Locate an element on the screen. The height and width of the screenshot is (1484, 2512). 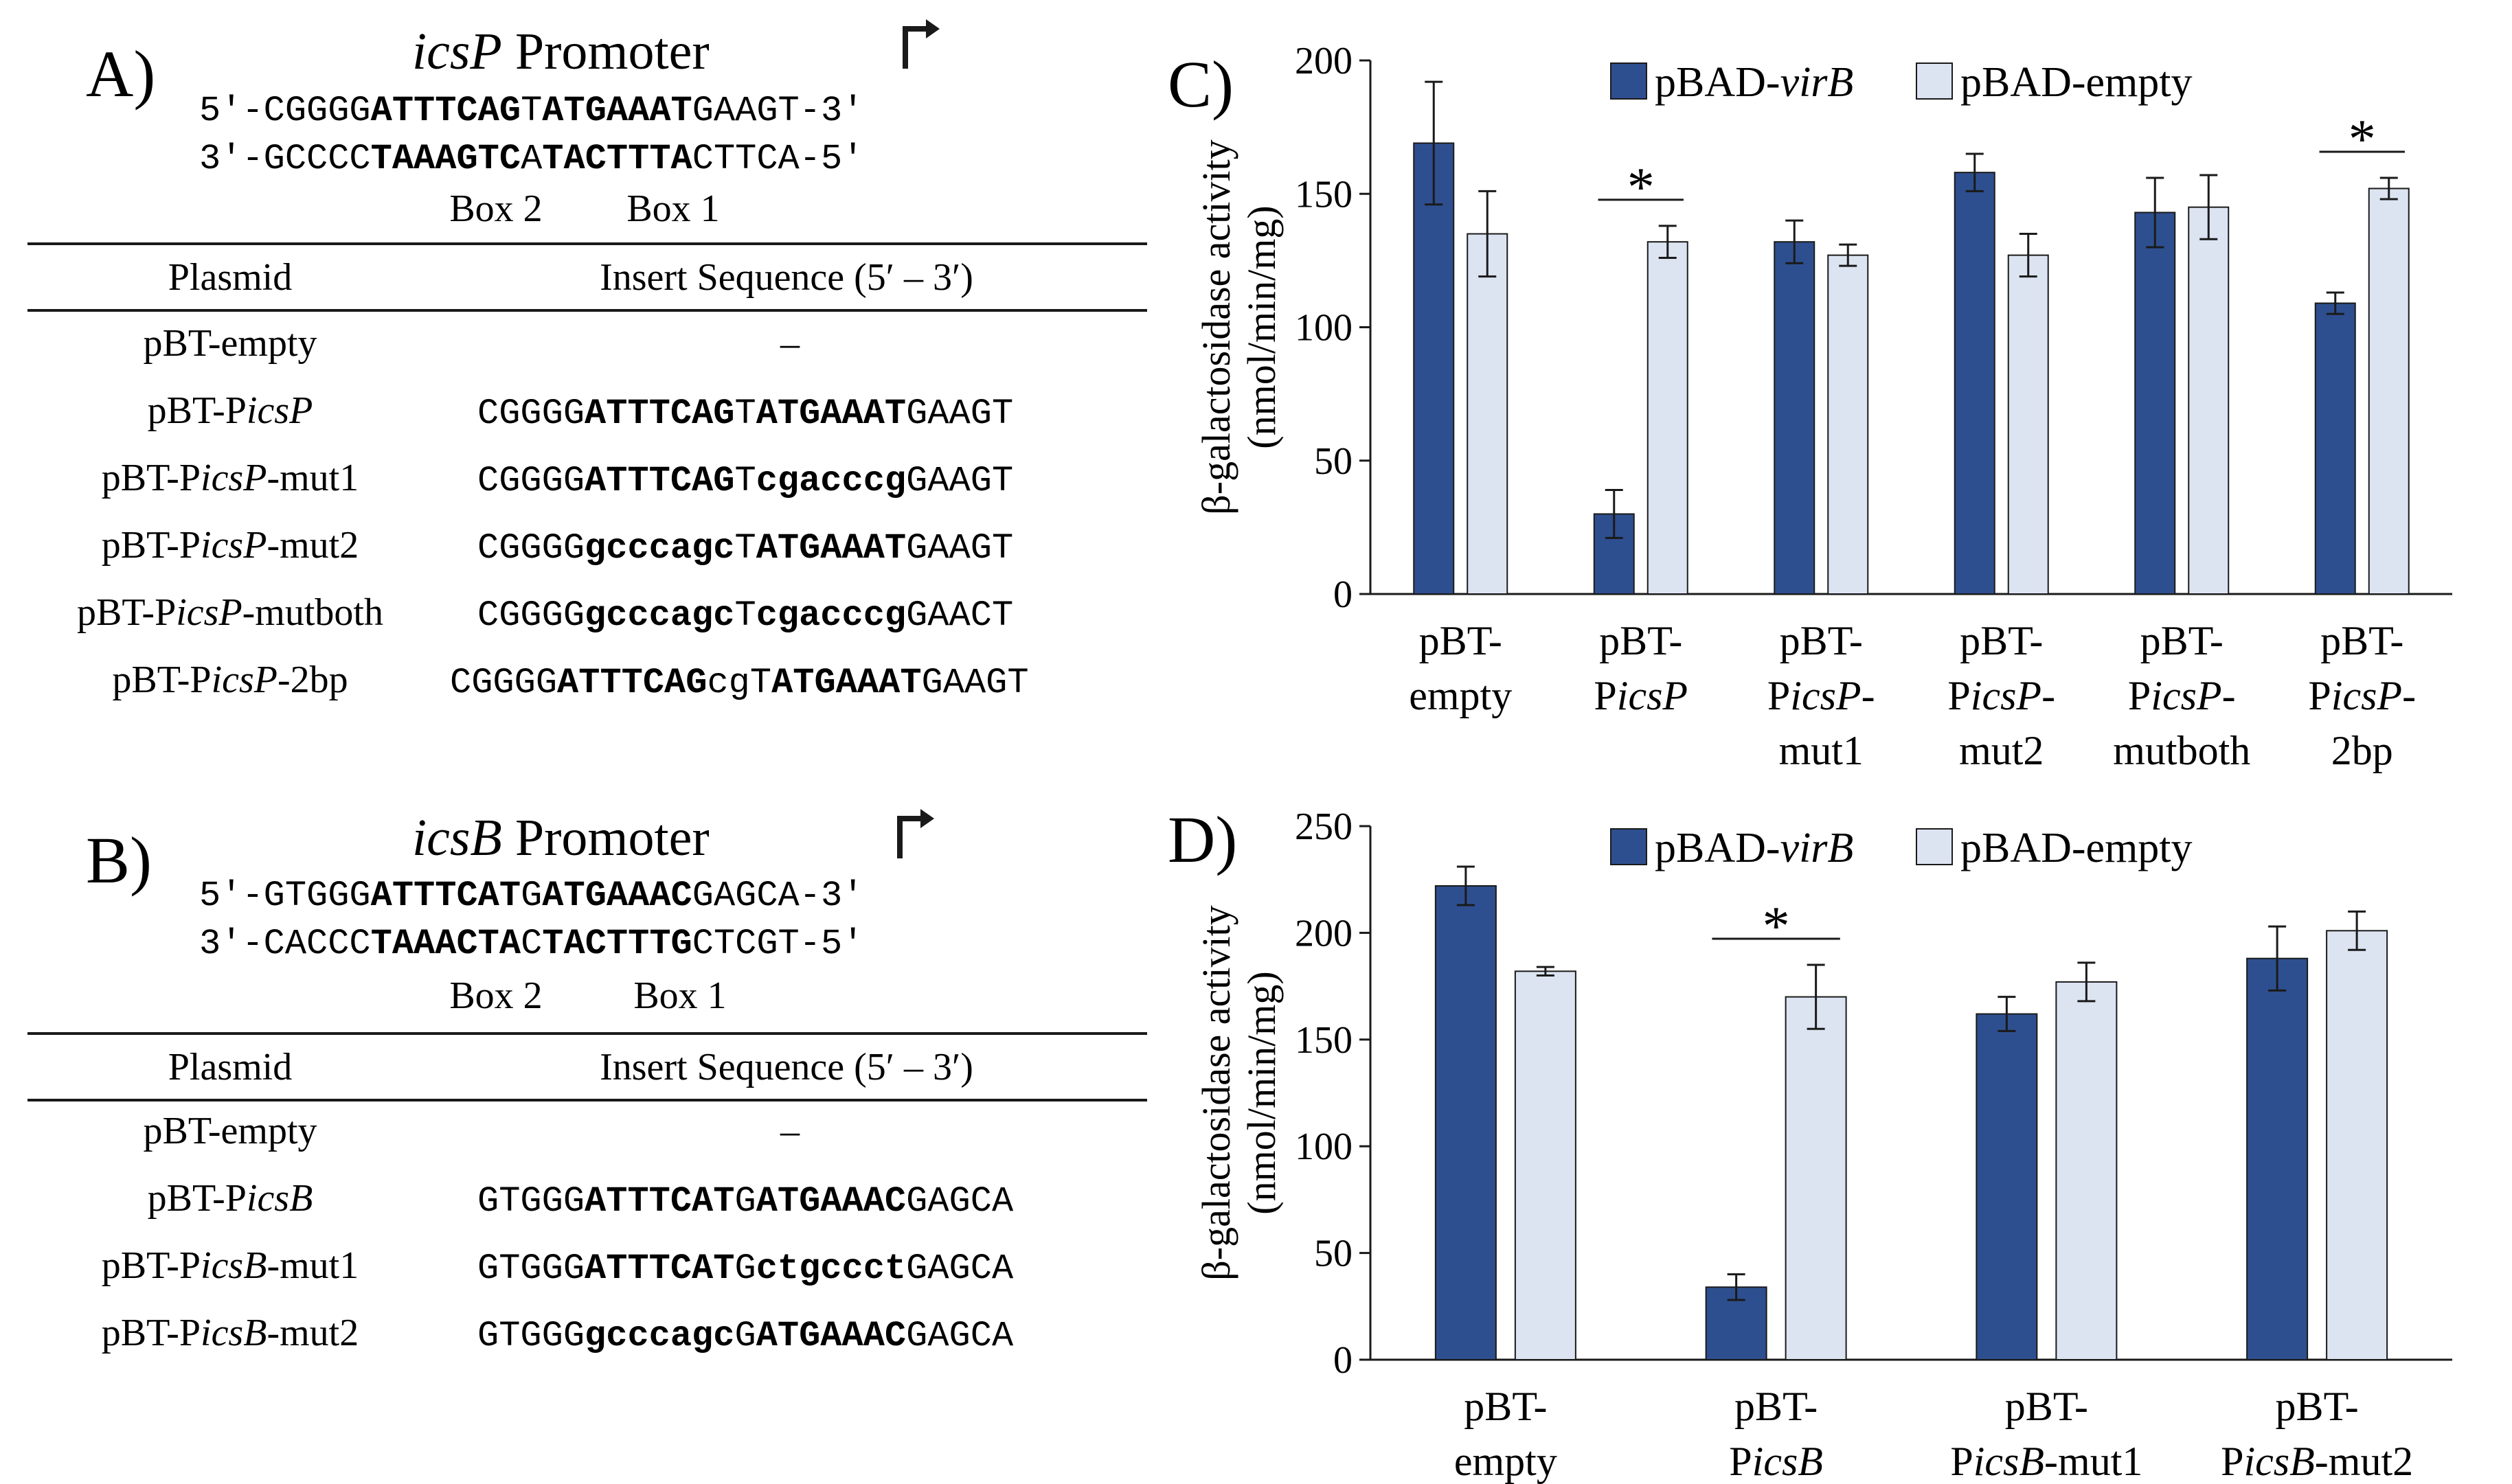
text-segment: pBT-empty is located at coordinates (230, 1131).